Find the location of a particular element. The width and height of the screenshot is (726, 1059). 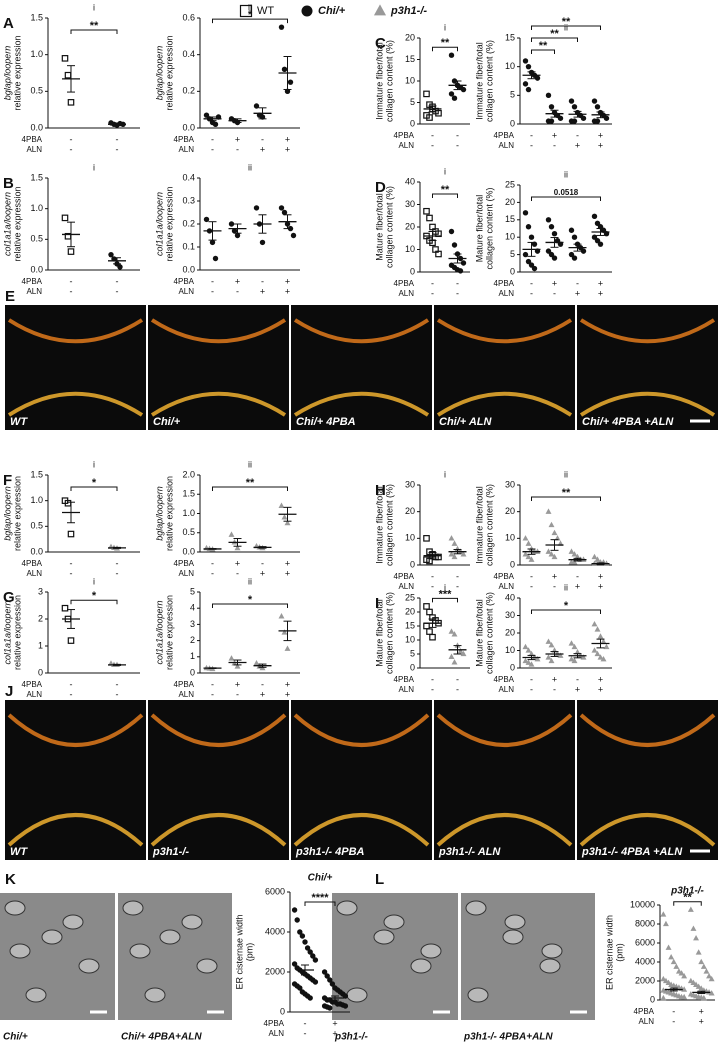

significance-label: ** is located at coordinates (687, 898).